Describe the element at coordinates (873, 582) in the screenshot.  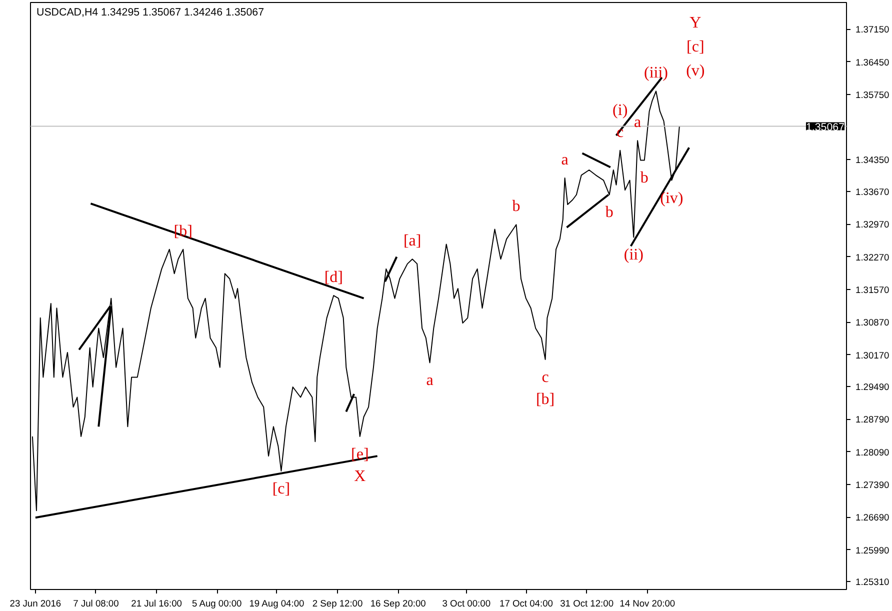
I see `y-tick-label: 1.25310` at that location.